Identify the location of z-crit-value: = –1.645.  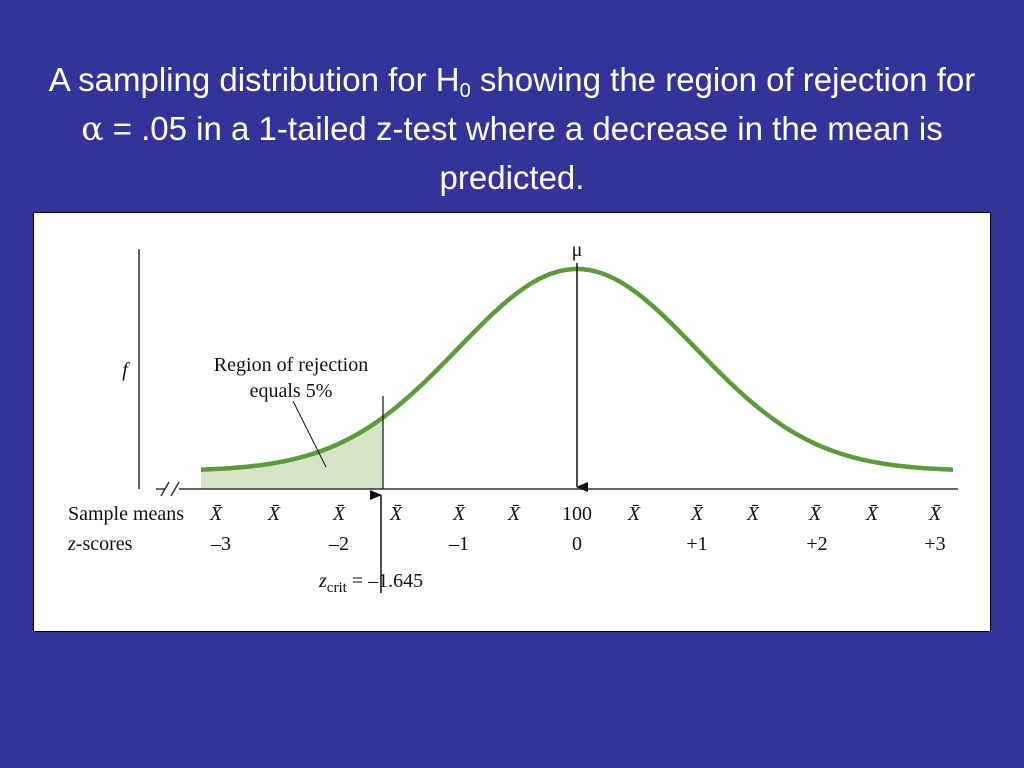
(385, 581).